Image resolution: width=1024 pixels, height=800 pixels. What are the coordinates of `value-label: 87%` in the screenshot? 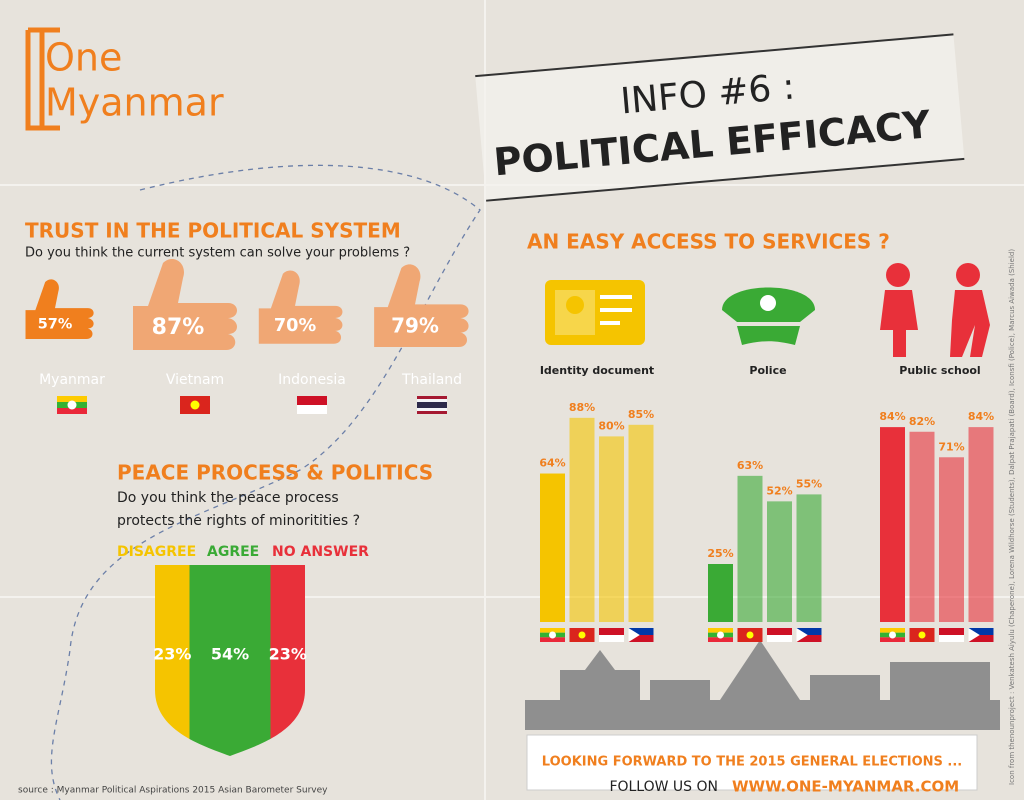 It's located at (178, 327).